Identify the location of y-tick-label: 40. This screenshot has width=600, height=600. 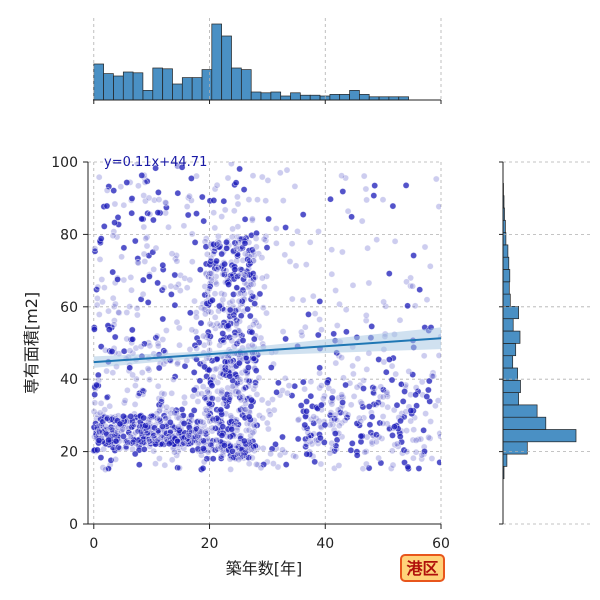
(69, 380).